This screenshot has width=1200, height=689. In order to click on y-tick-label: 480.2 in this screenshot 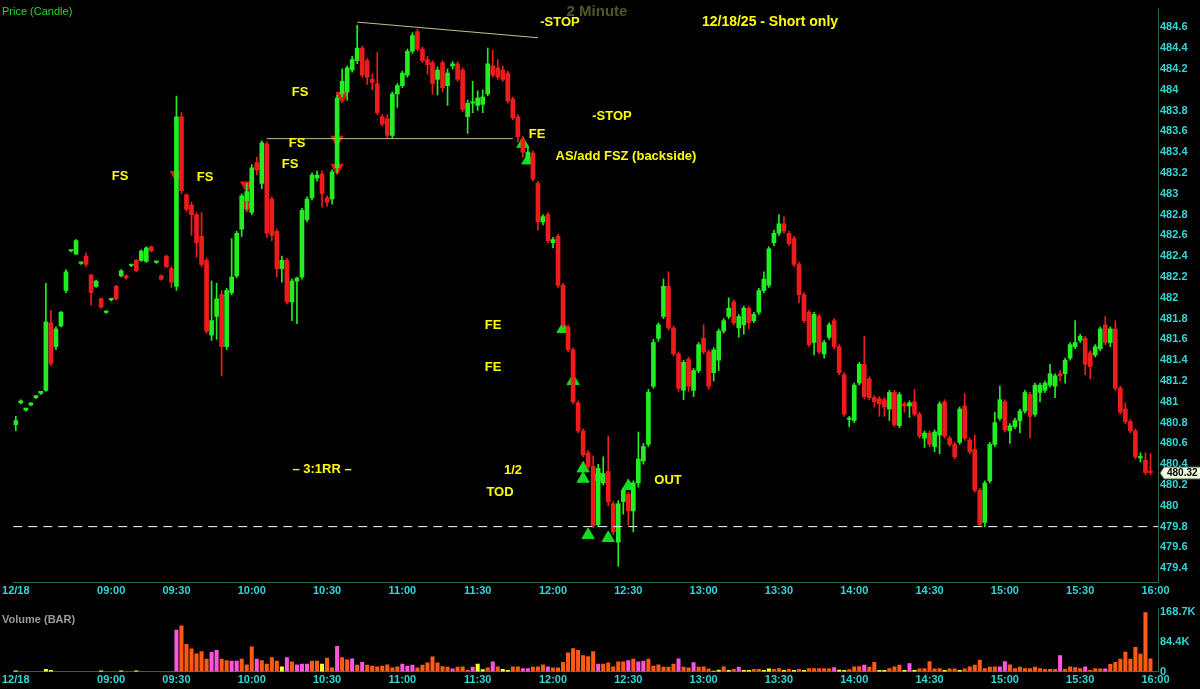, I will do `click(1174, 484)`.